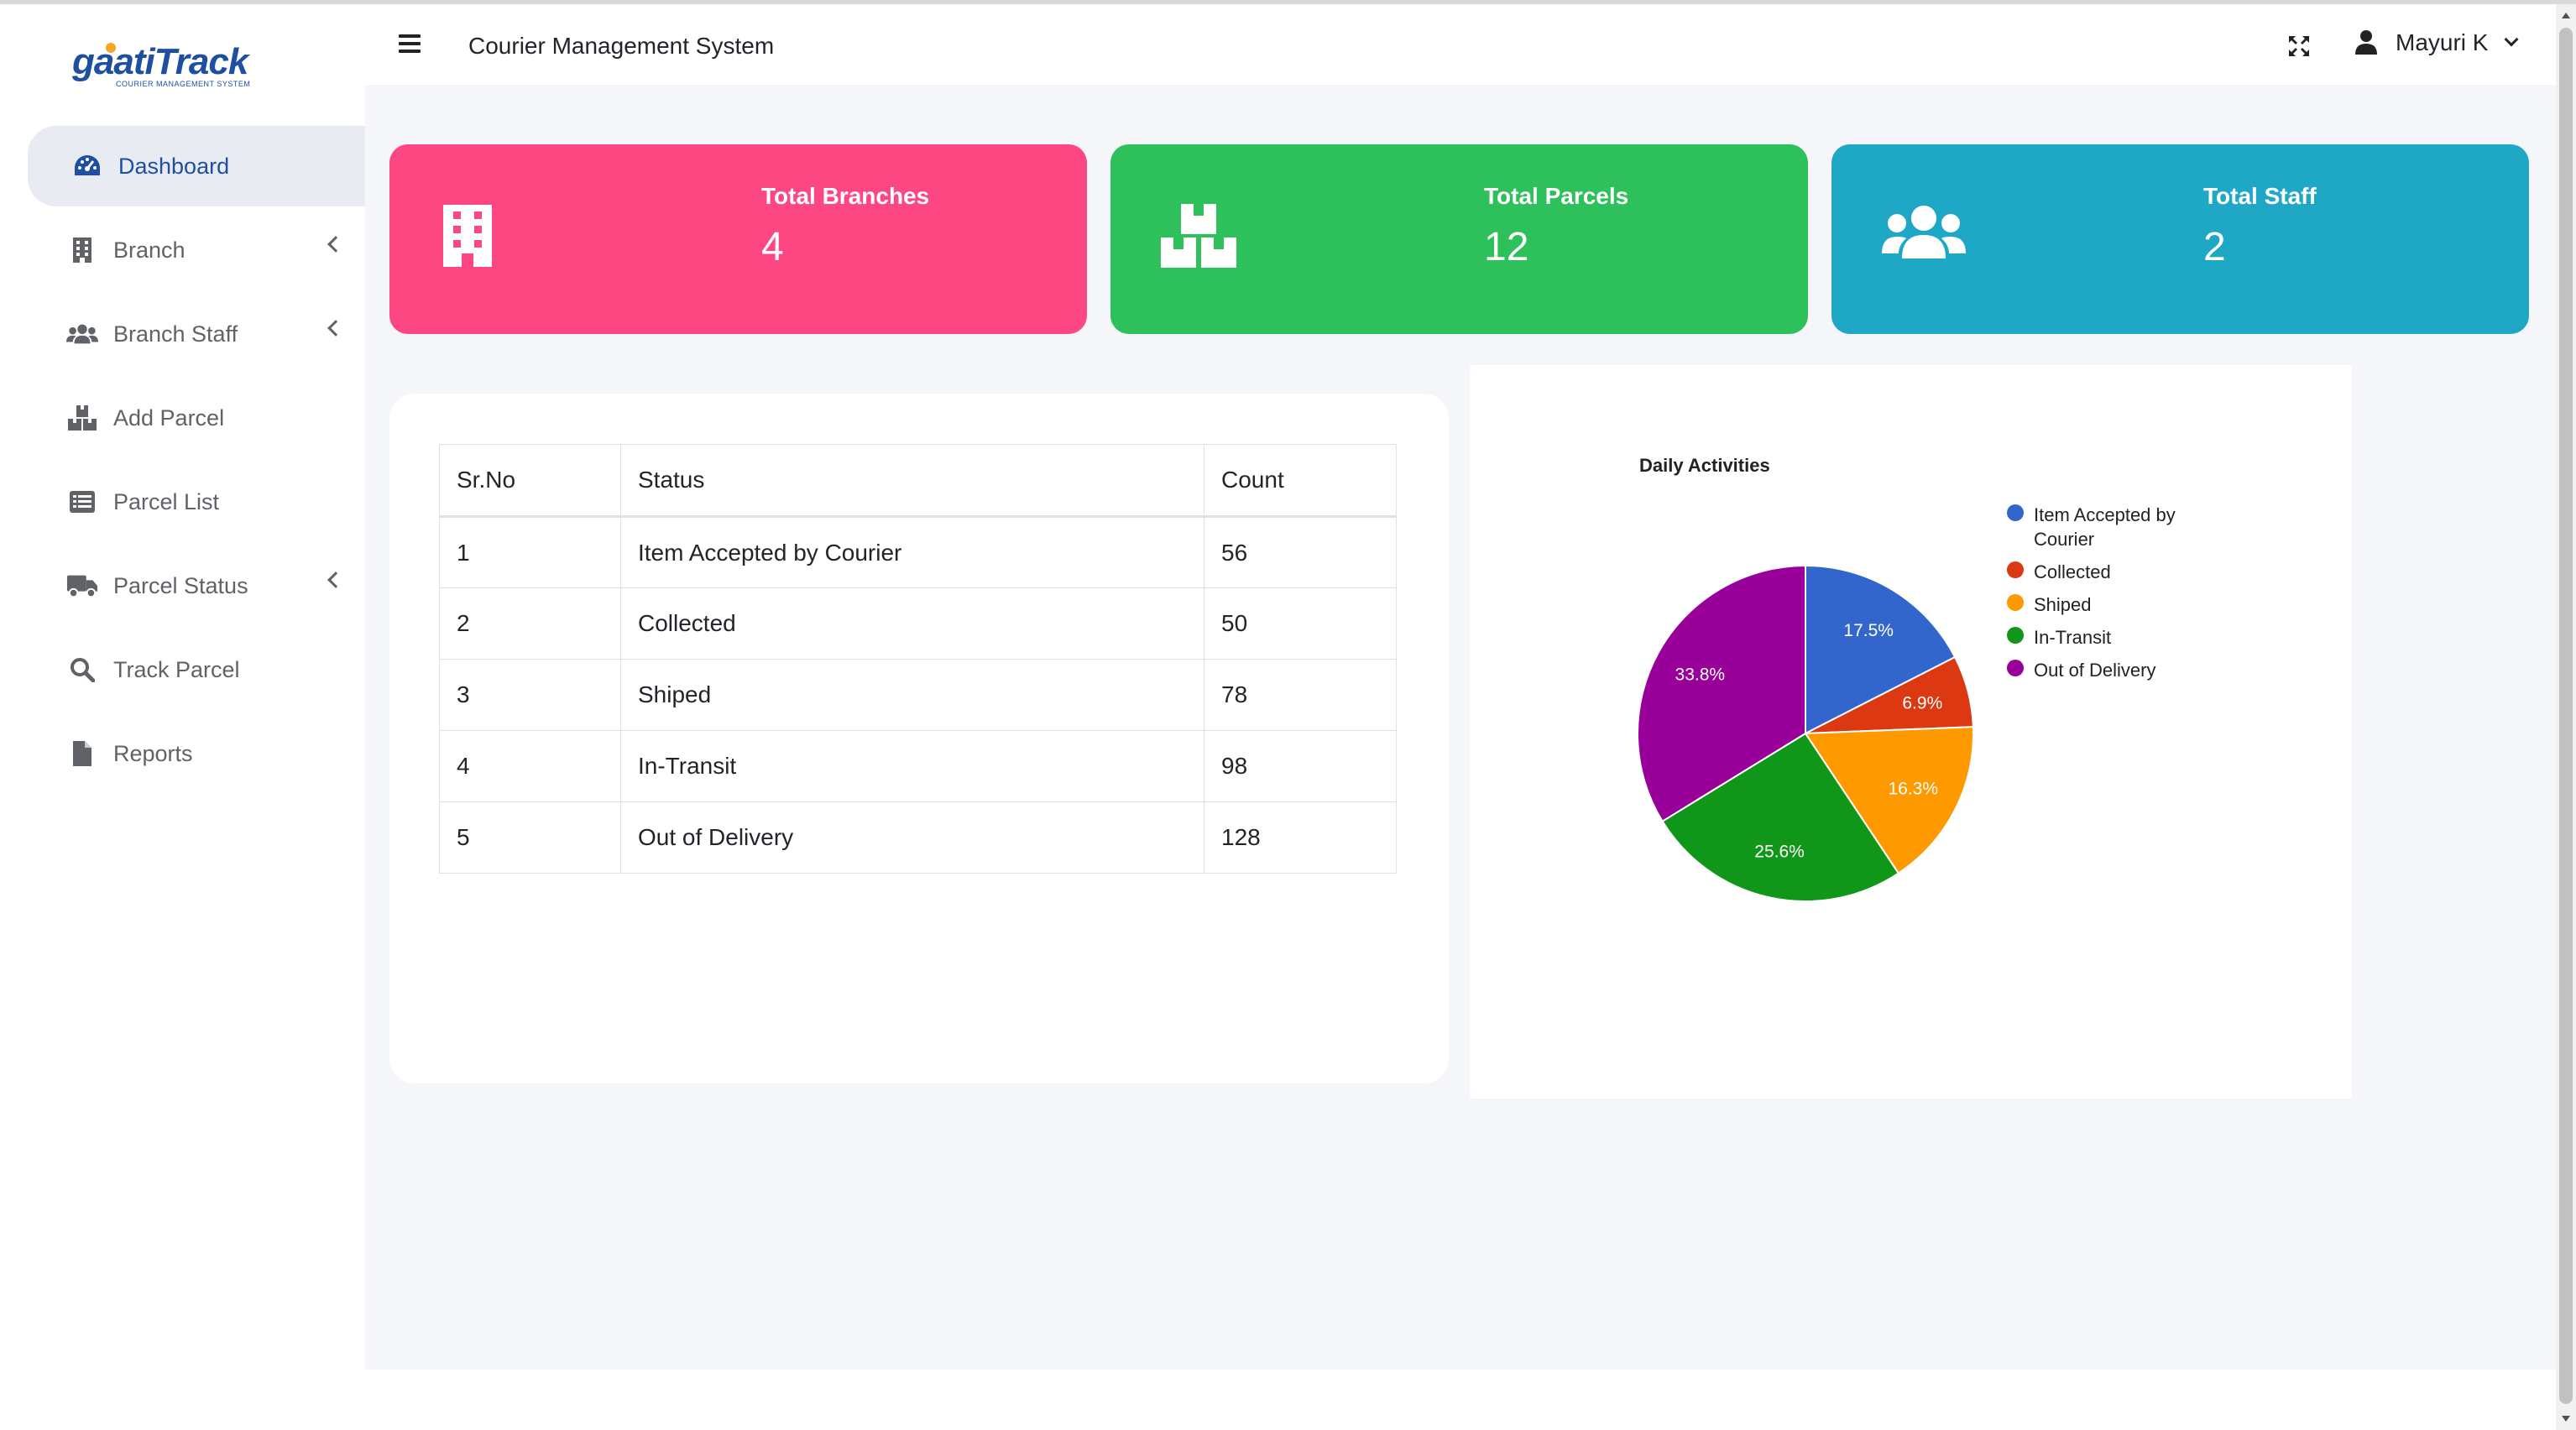 Image resolution: width=2576 pixels, height=1430 pixels. I want to click on pie-slice-label: 17.5%, so click(1868, 630).